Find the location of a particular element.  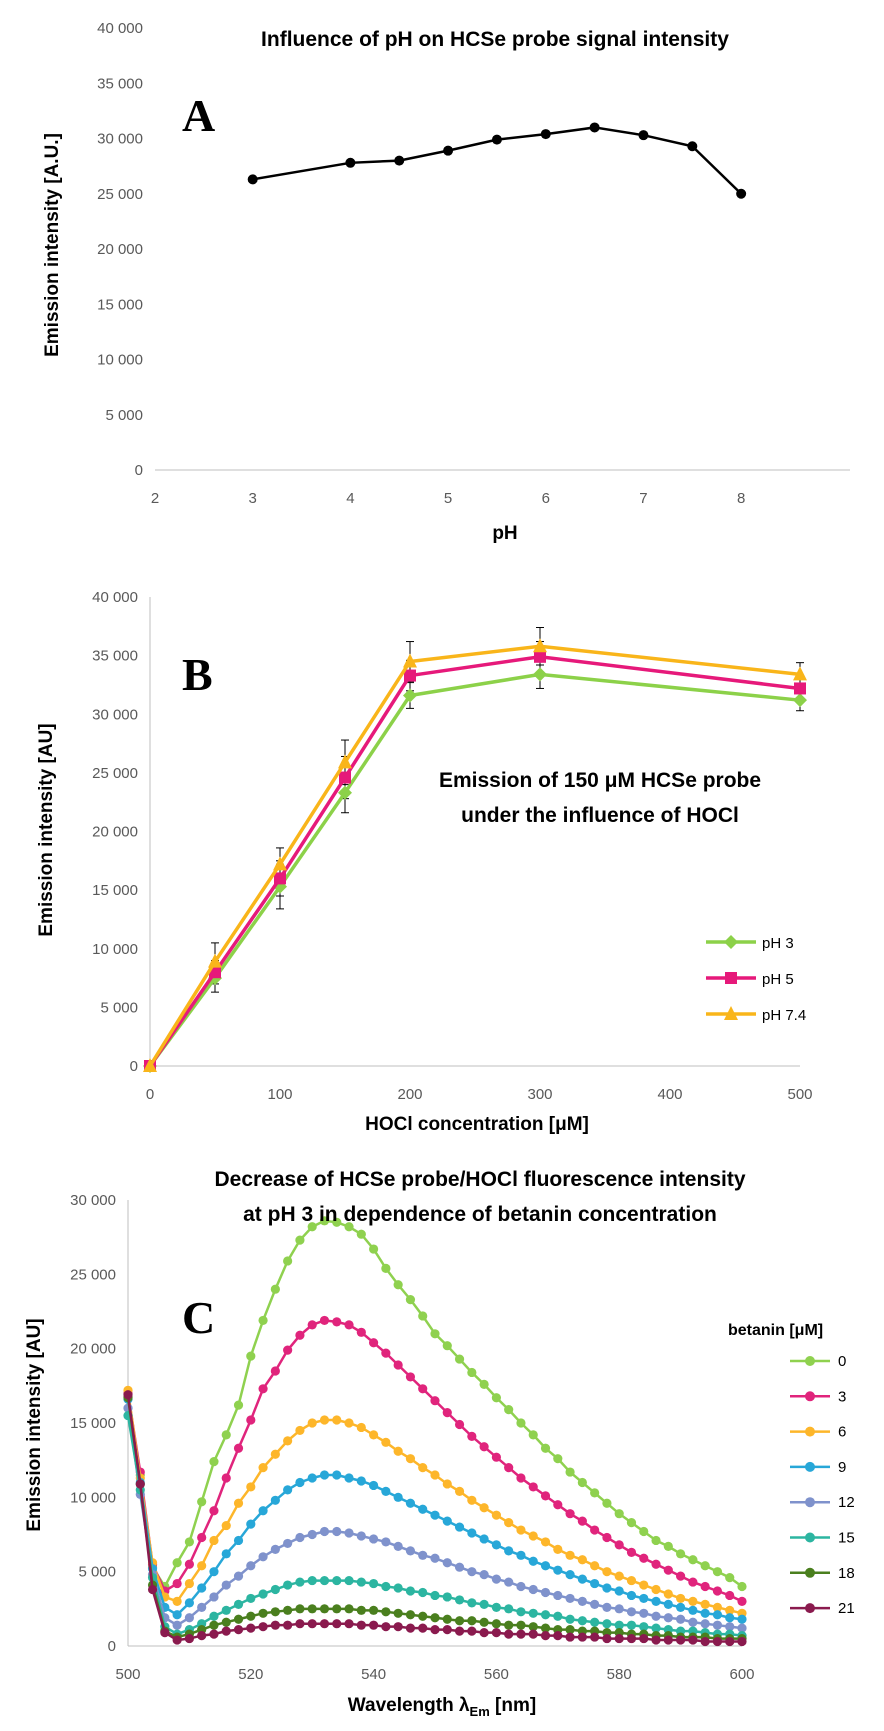

panel-b-x-tick-label: 100 is located at coordinates (279, 1094).